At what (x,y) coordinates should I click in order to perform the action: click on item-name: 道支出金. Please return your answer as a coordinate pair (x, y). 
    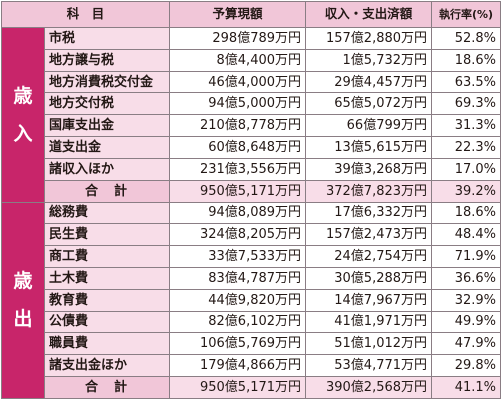
    Looking at the image, I should click on (107, 147).